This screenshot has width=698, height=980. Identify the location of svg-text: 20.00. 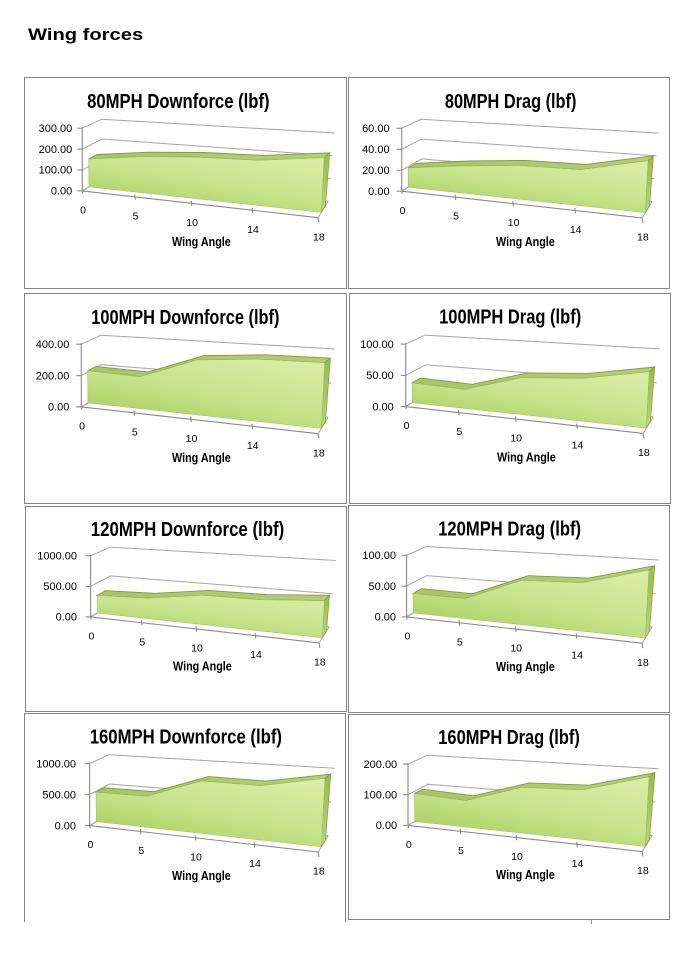
(376, 170).